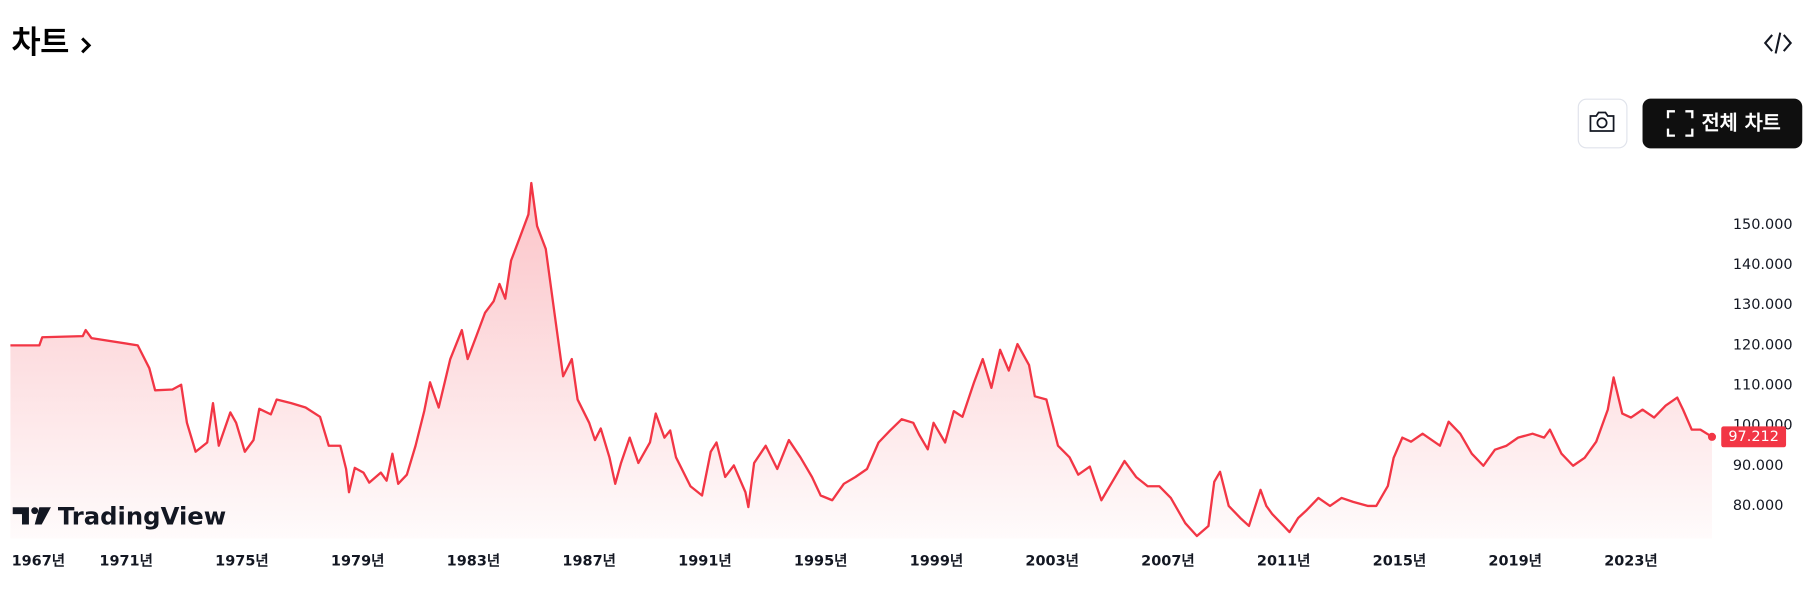 The width and height of the screenshot is (1815, 600). What do you see at coordinates (1712, 436) in the screenshot?
I see `last-point` at bounding box center [1712, 436].